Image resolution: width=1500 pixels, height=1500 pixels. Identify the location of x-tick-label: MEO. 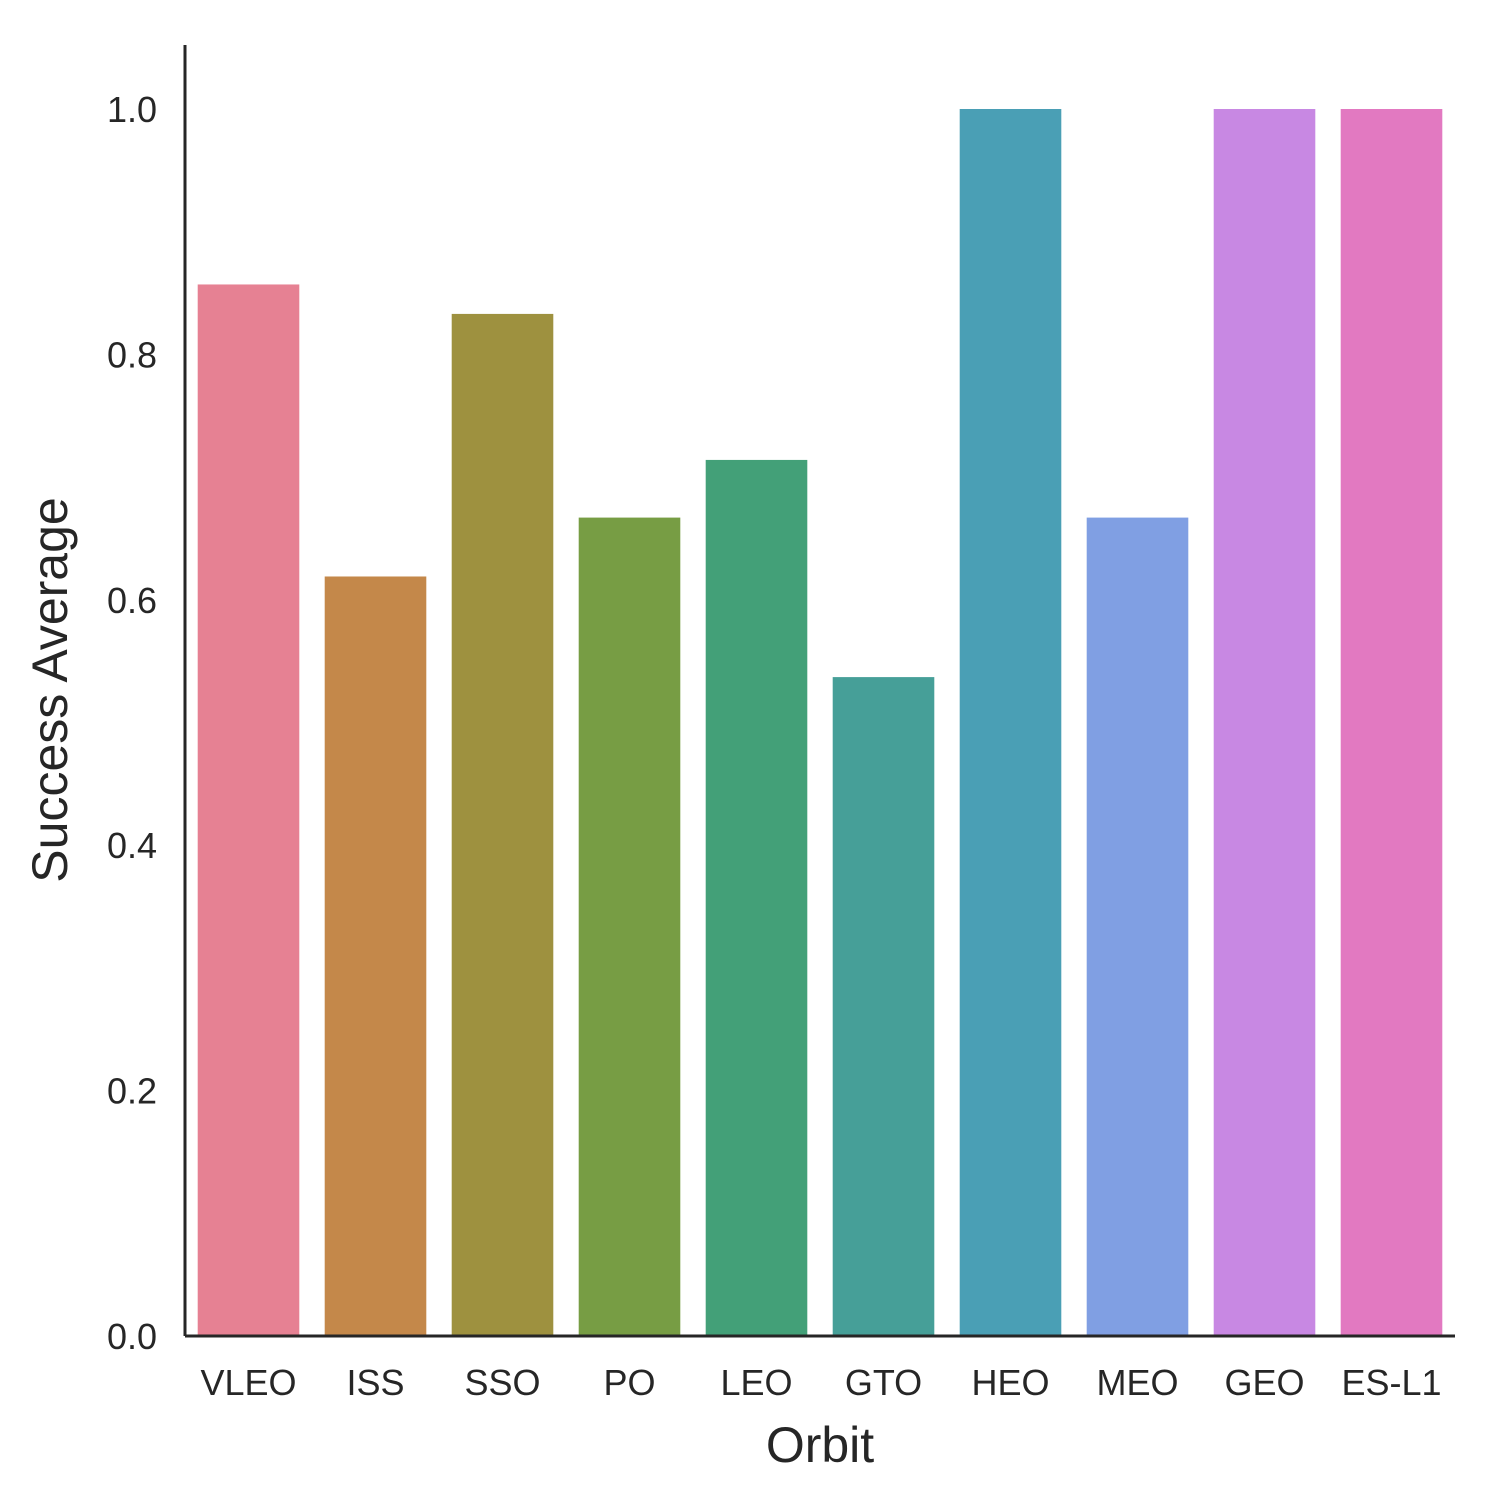
(1137, 1382).